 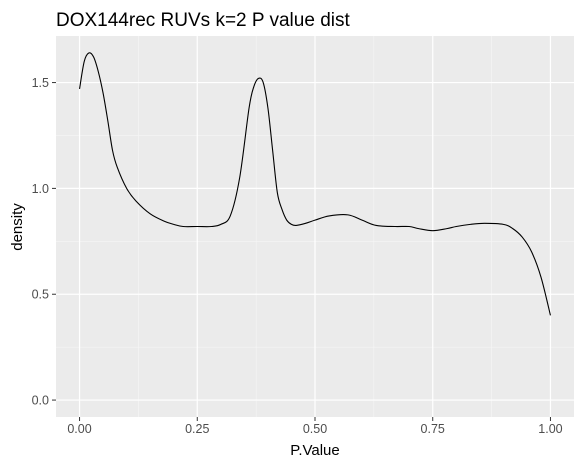 What do you see at coordinates (550, 429) in the screenshot?
I see `x-tick-label: 1.00` at bounding box center [550, 429].